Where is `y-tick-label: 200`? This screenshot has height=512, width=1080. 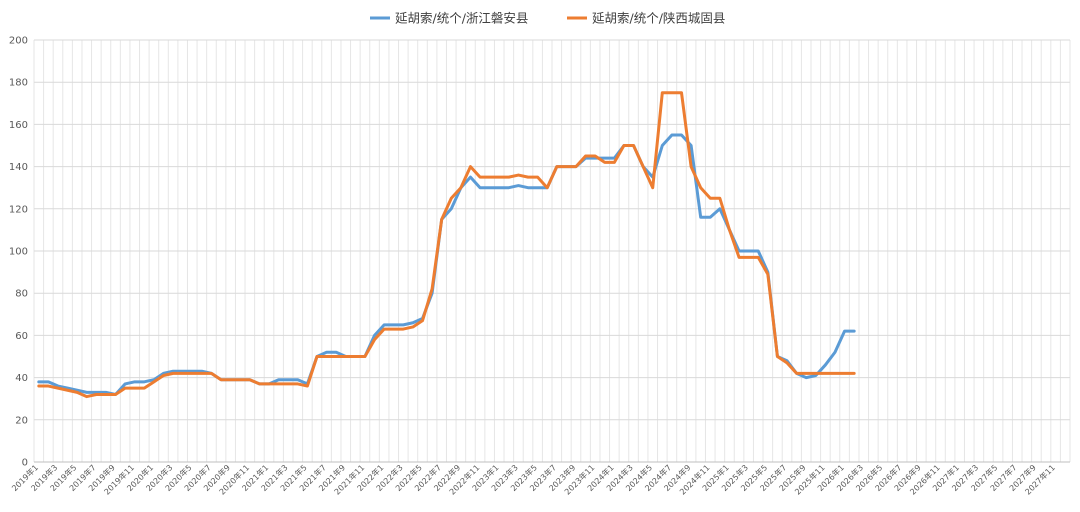
y-tick-label: 200 is located at coordinates (18, 41).